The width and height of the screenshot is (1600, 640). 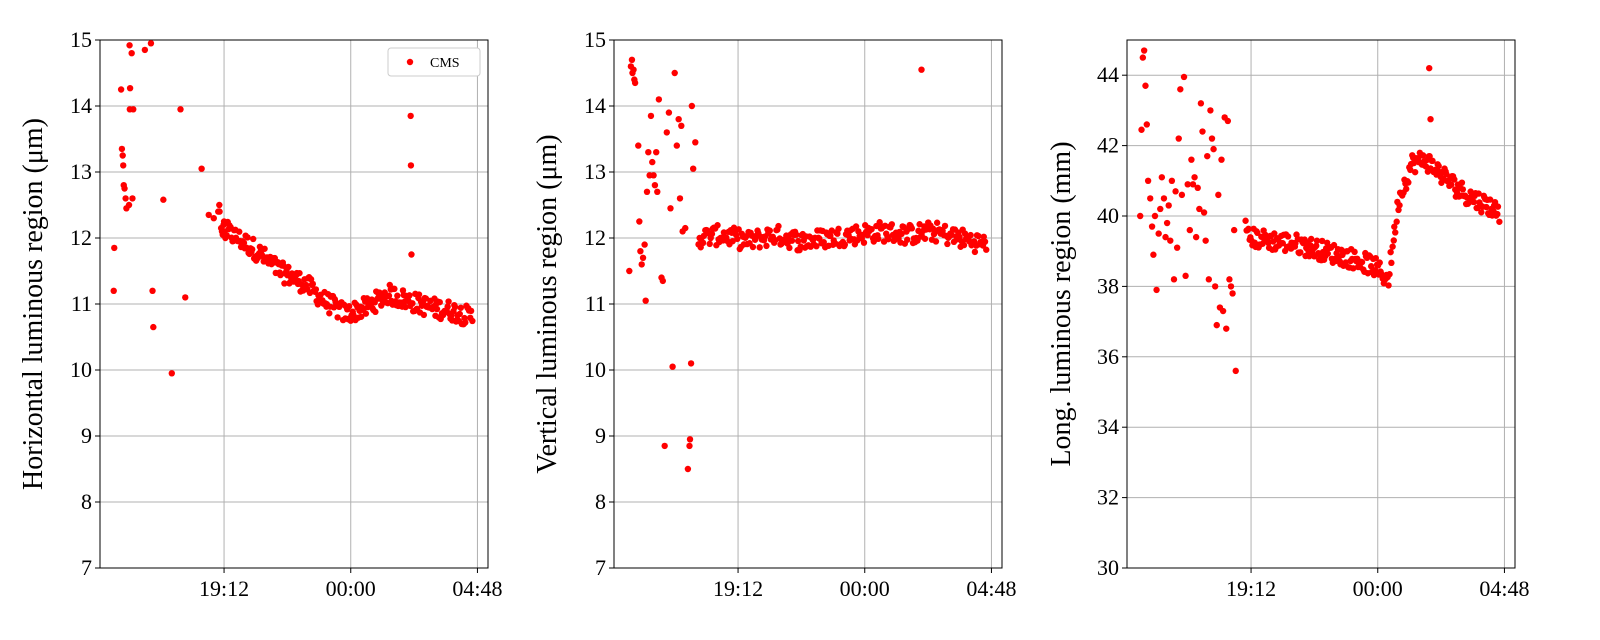 I want to click on y-tick-label: 15, so click(x=595, y=39).